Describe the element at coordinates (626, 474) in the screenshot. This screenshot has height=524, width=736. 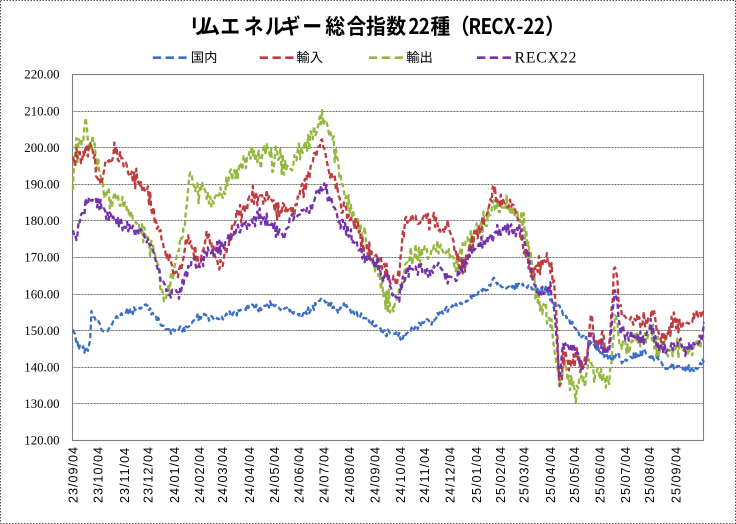
I see `svg-text: 25/07/04` at that location.